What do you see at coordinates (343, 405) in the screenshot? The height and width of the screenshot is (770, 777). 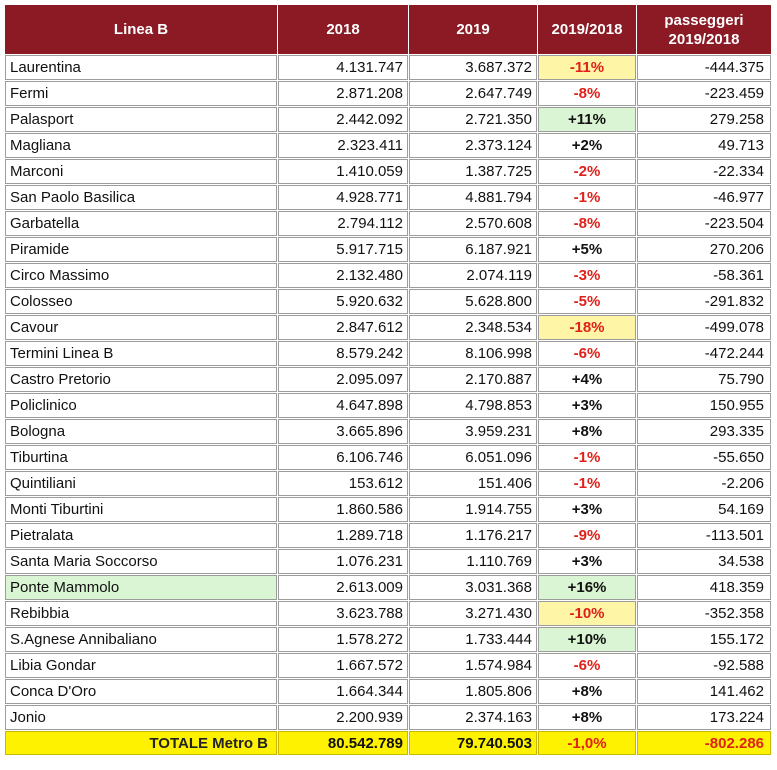 I see `passengers-2018: 4.647.898` at bounding box center [343, 405].